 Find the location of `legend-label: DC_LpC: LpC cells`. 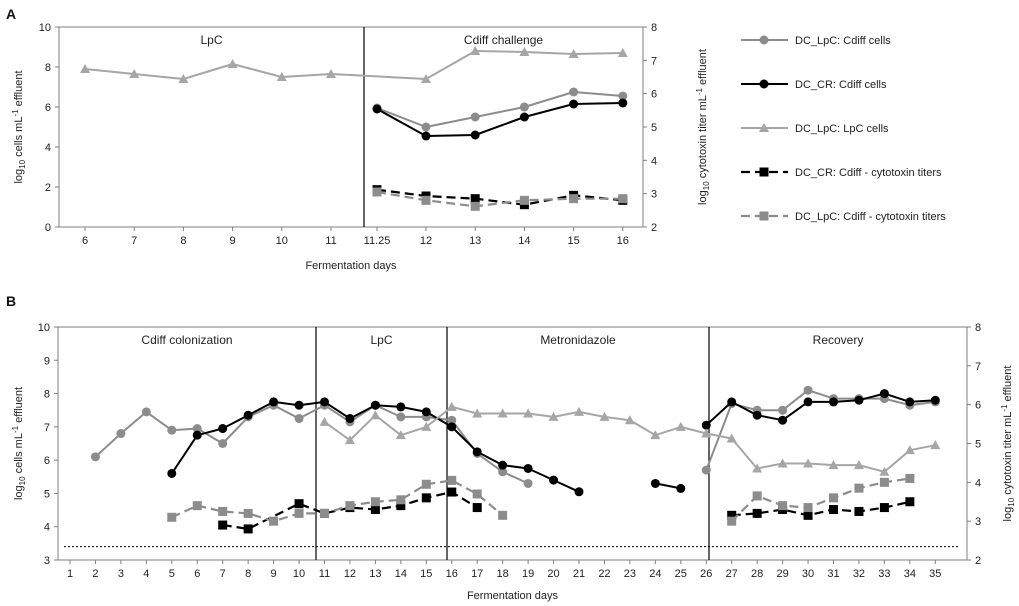

legend-label: DC_LpC: LpC cells is located at coordinates (842, 129).